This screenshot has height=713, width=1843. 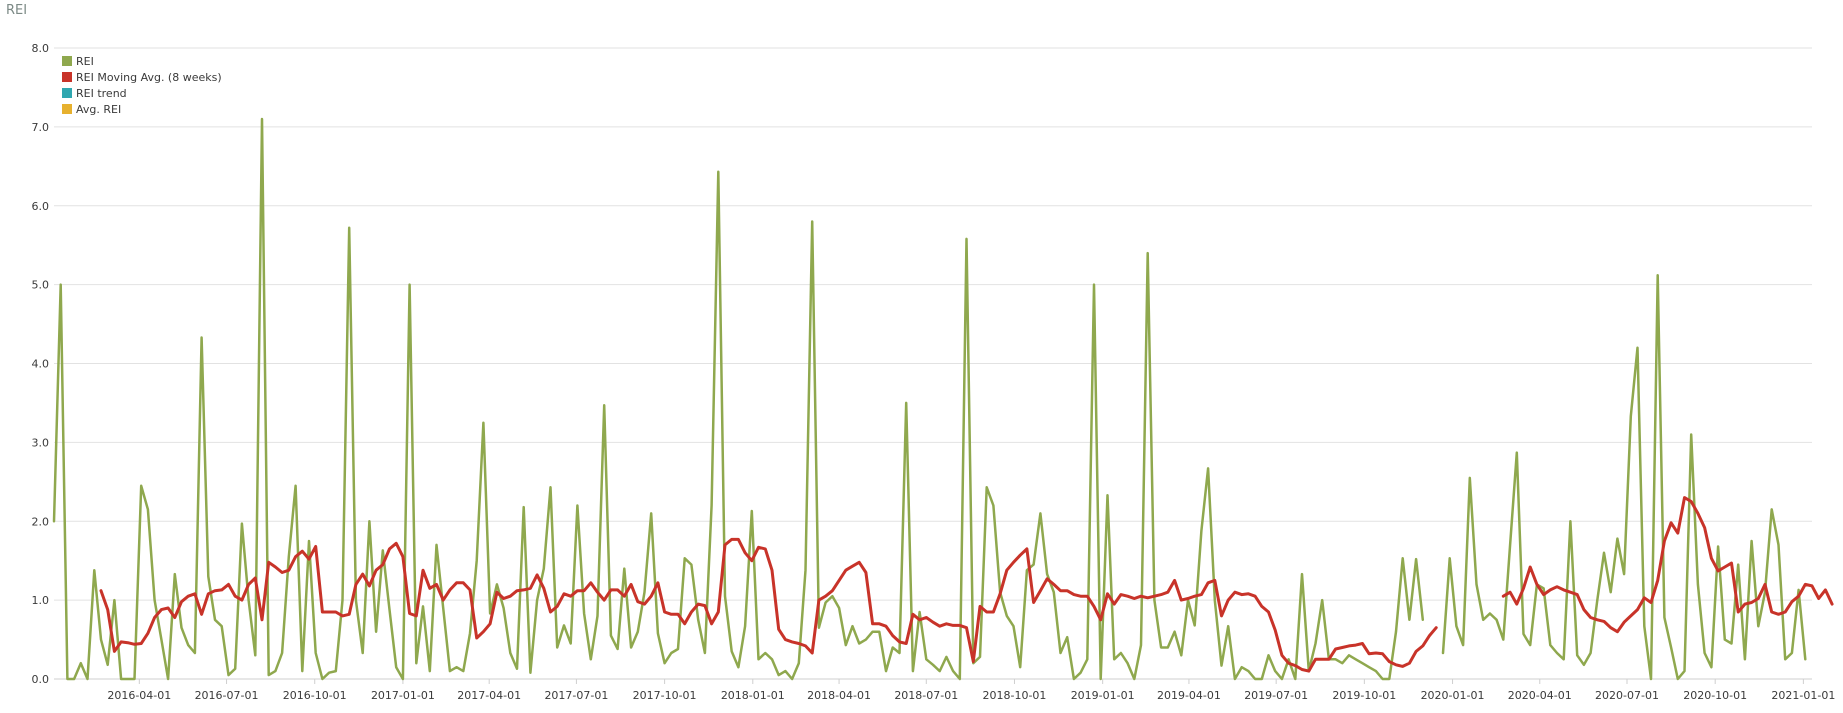 I want to click on legend-item: Avg. REI, so click(x=91, y=109).